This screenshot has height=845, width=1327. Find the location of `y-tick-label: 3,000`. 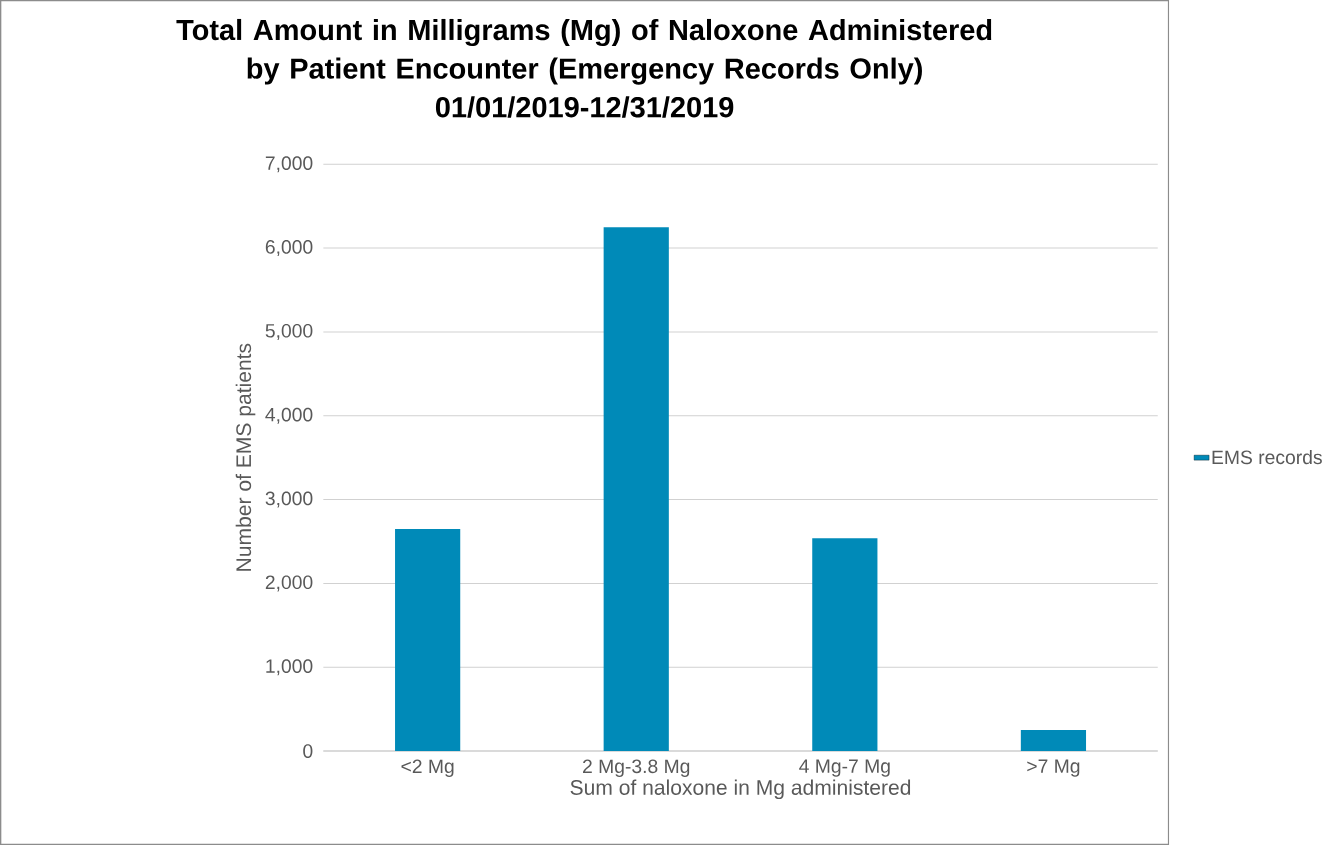

y-tick-label: 3,000 is located at coordinates (289, 499).